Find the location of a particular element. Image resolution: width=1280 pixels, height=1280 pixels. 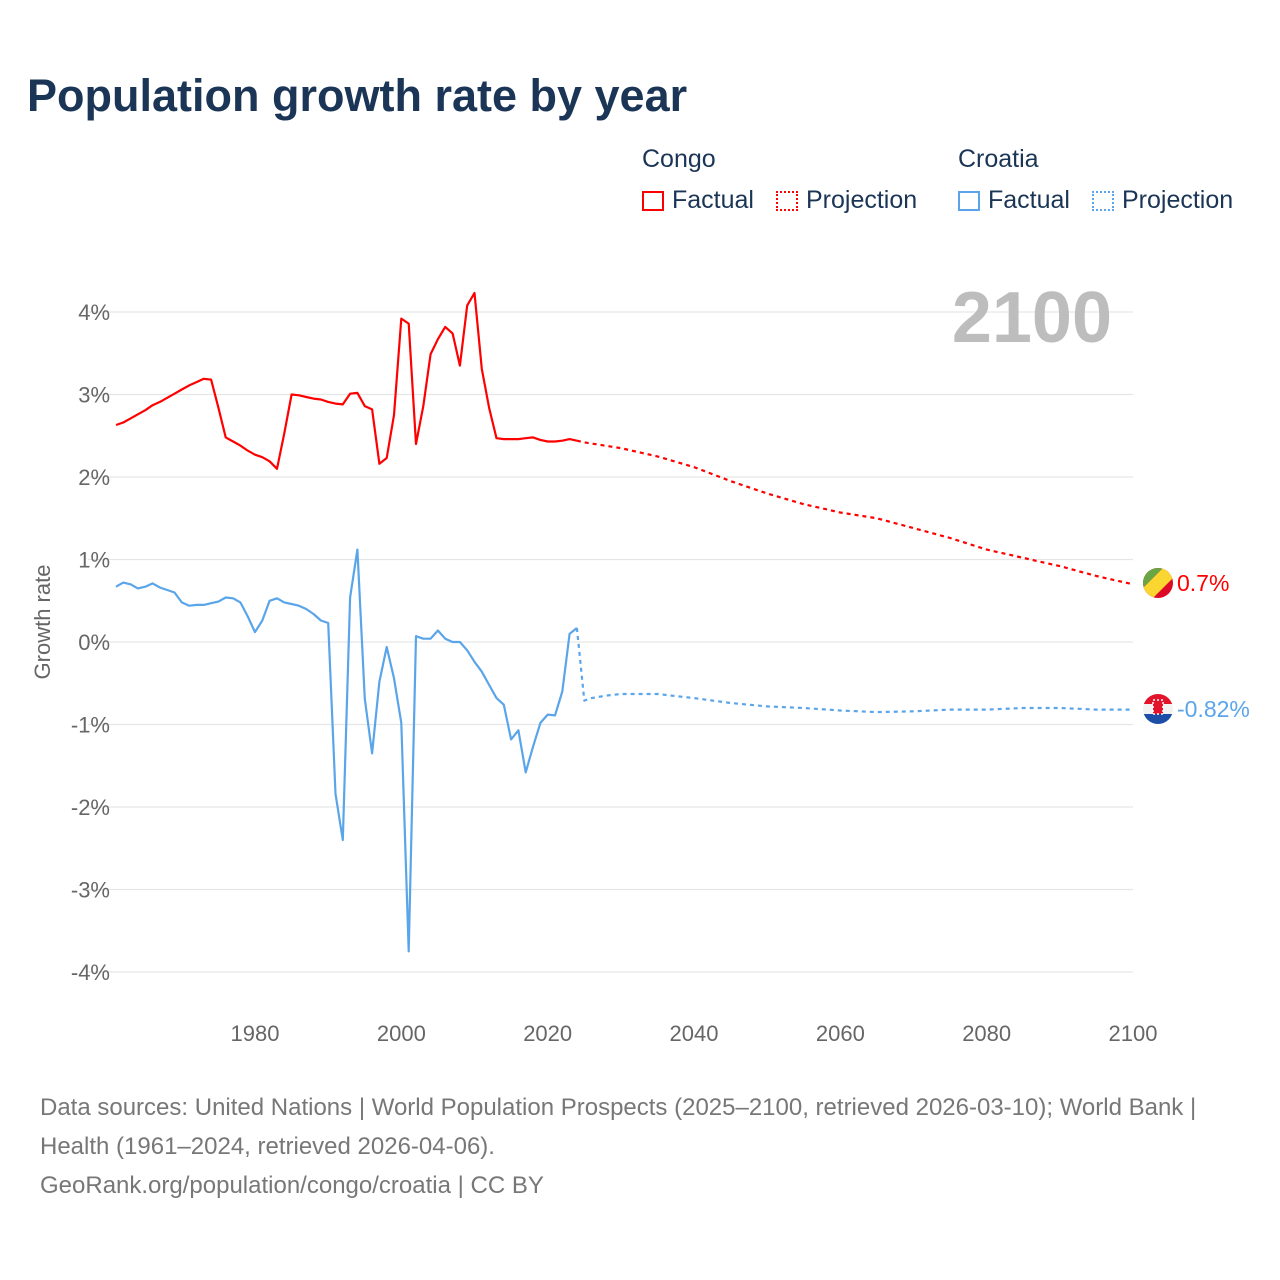

congo-factual-line is located at coordinates (346, 380).